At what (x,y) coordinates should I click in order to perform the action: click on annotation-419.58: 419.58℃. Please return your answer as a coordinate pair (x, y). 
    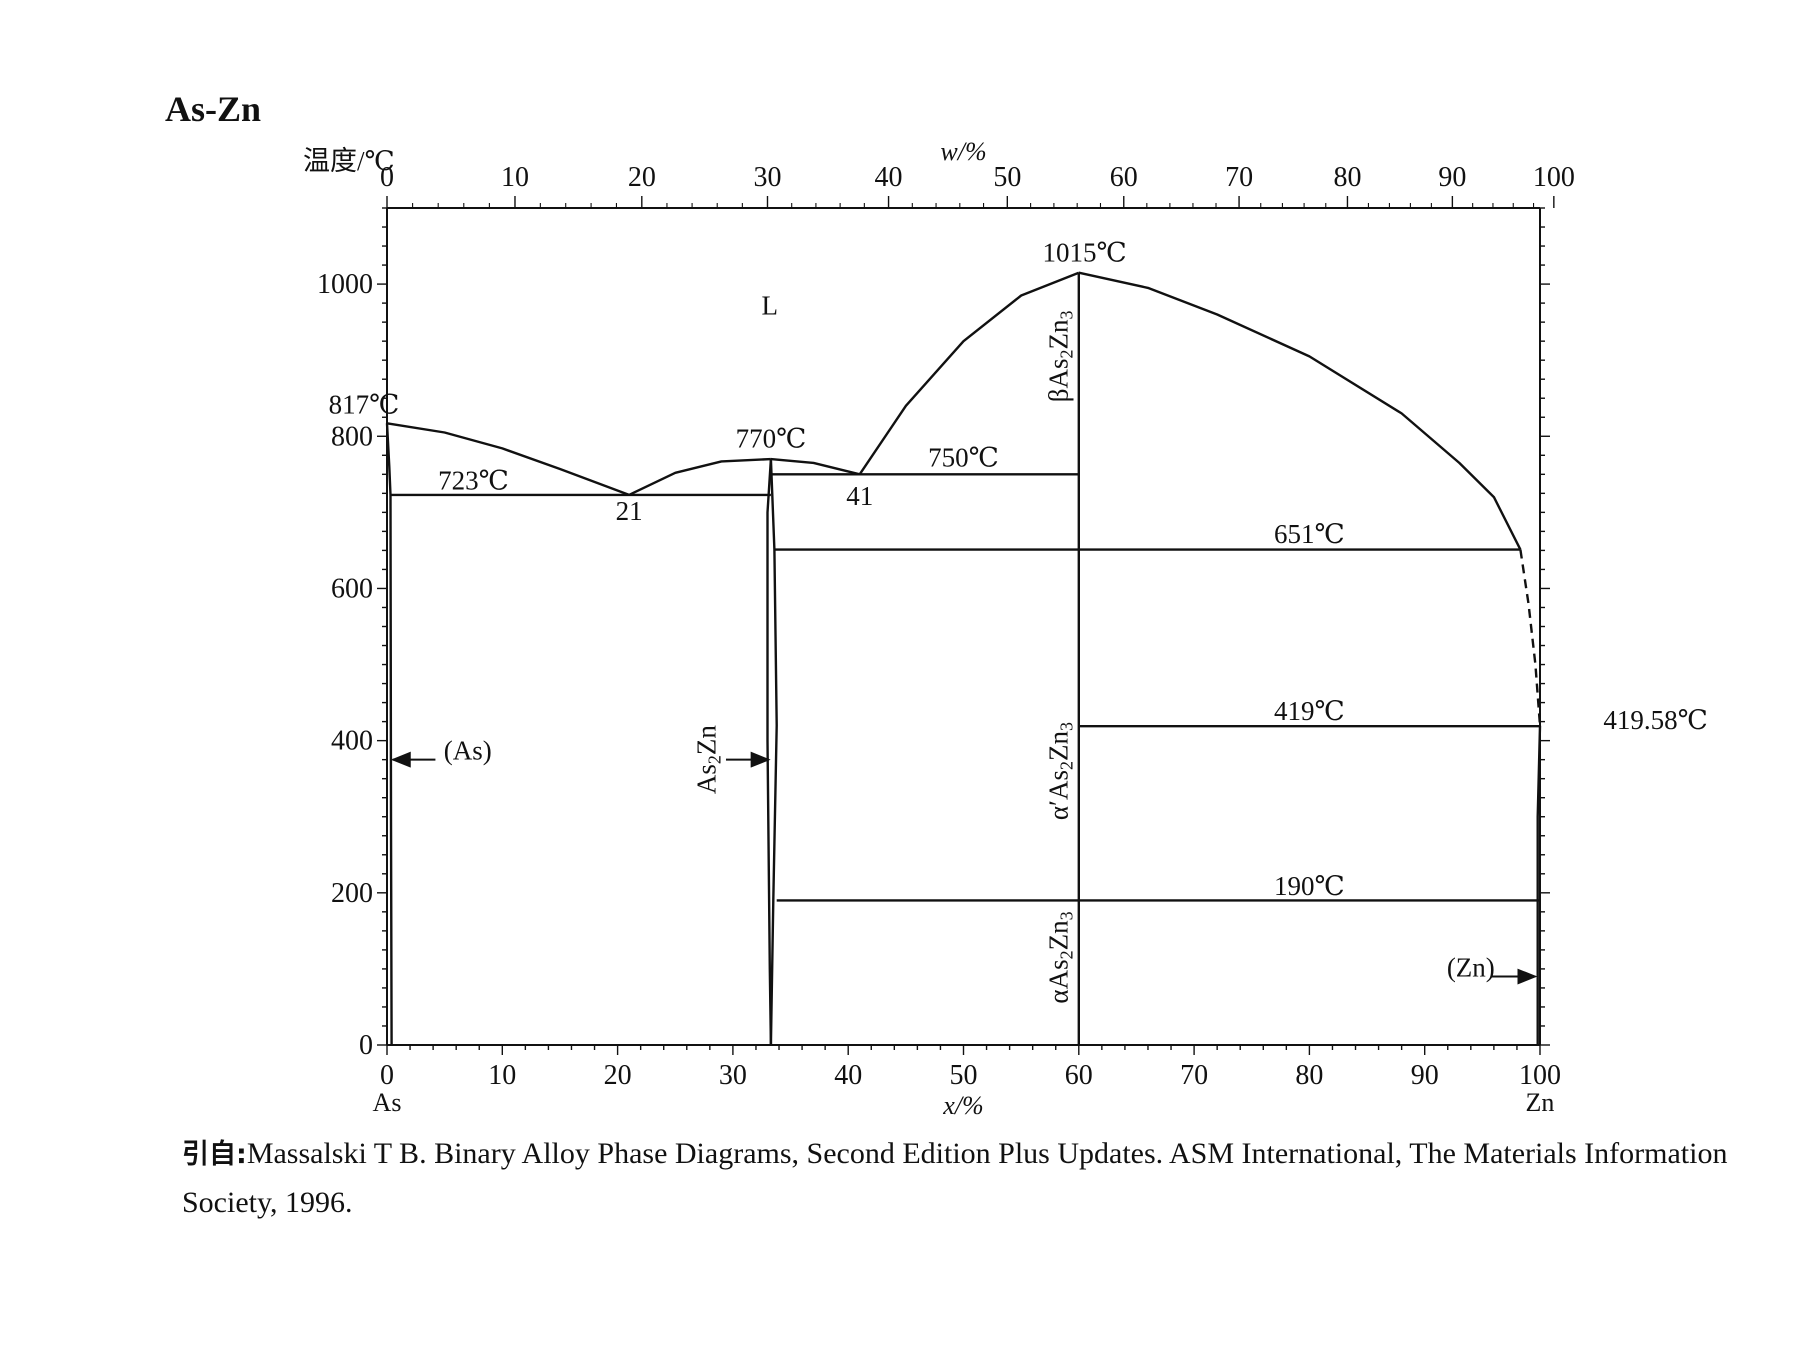
    Looking at the image, I should click on (1655, 720).